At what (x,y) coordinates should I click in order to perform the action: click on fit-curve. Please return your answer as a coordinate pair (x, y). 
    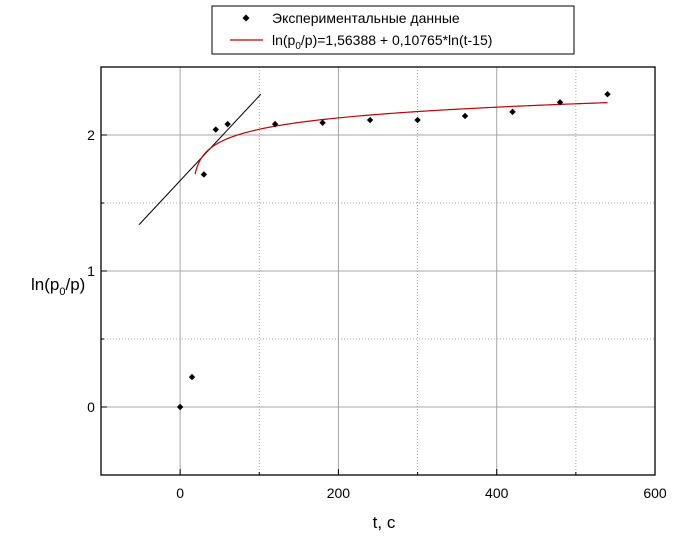
    Looking at the image, I should click on (401, 138).